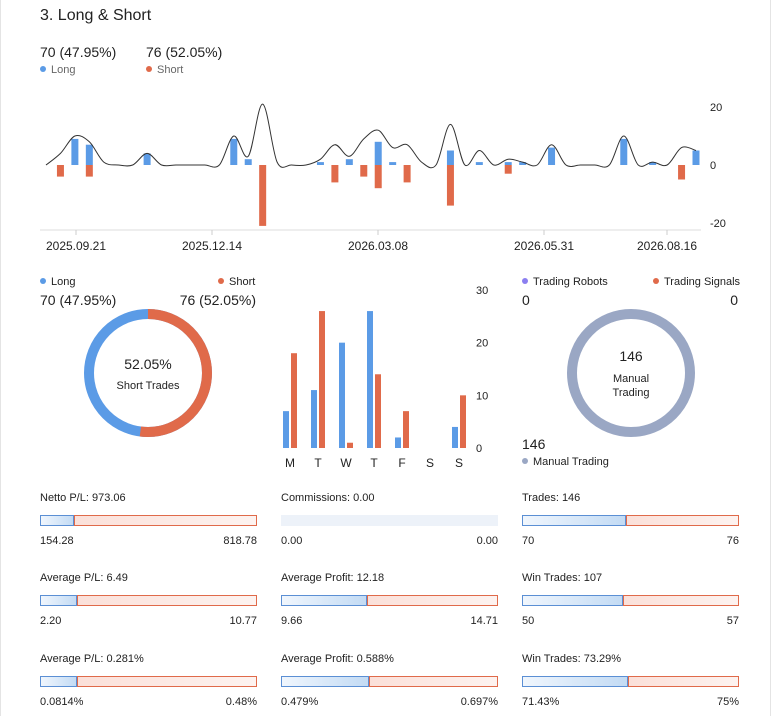 This screenshot has height=716, width=771. What do you see at coordinates (732, 621) in the screenshot?
I see `stat-right-value: 57` at bounding box center [732, 621].